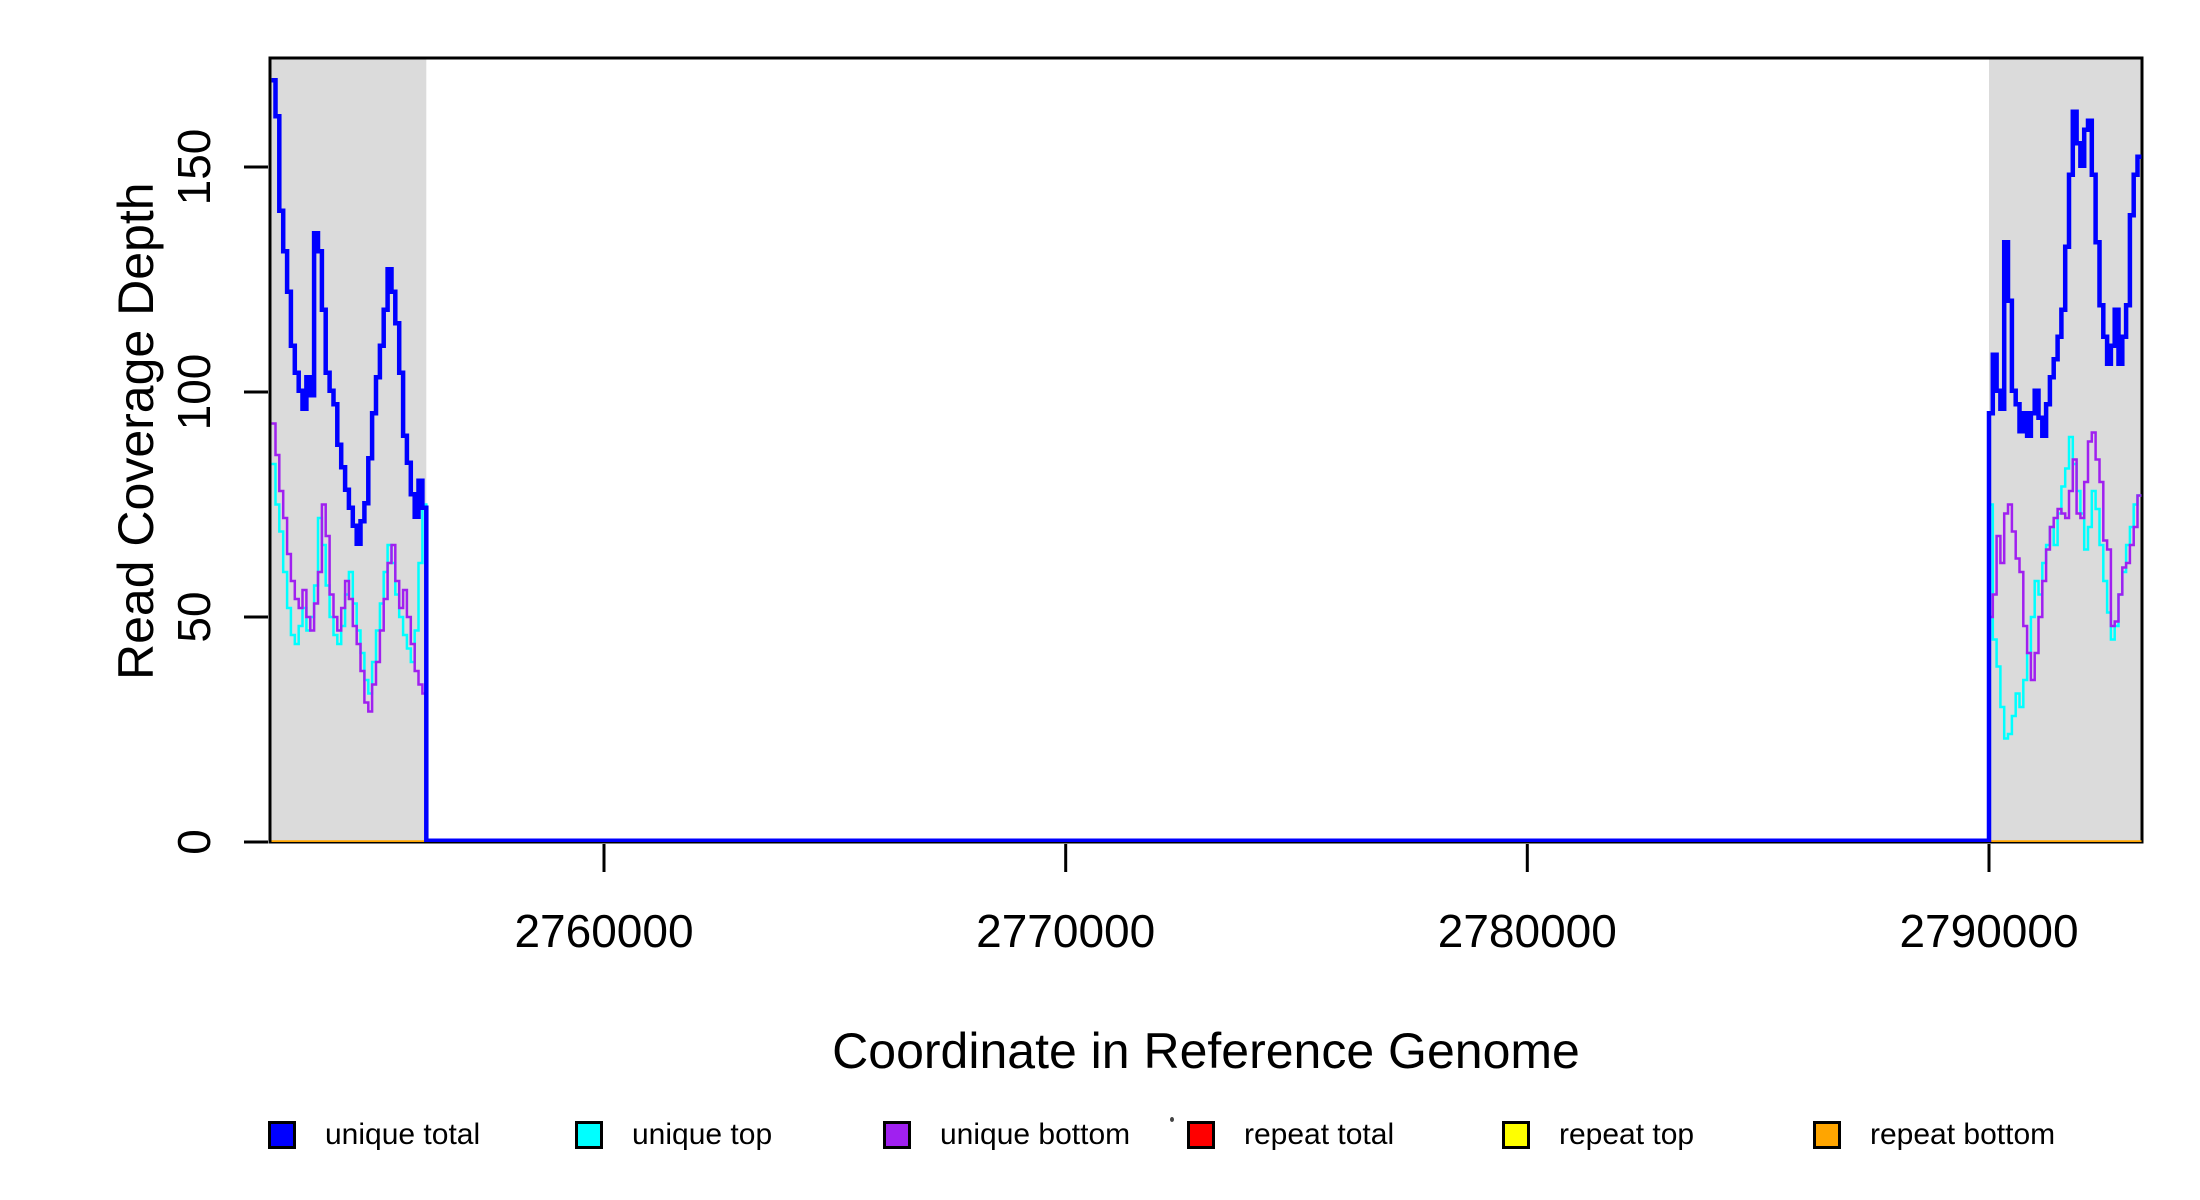 The width and height of the screenshot is (2200, 1200). Describe the element at coordinates (349, 450) in the screenshot. I see `shaded-region-left` at that location.